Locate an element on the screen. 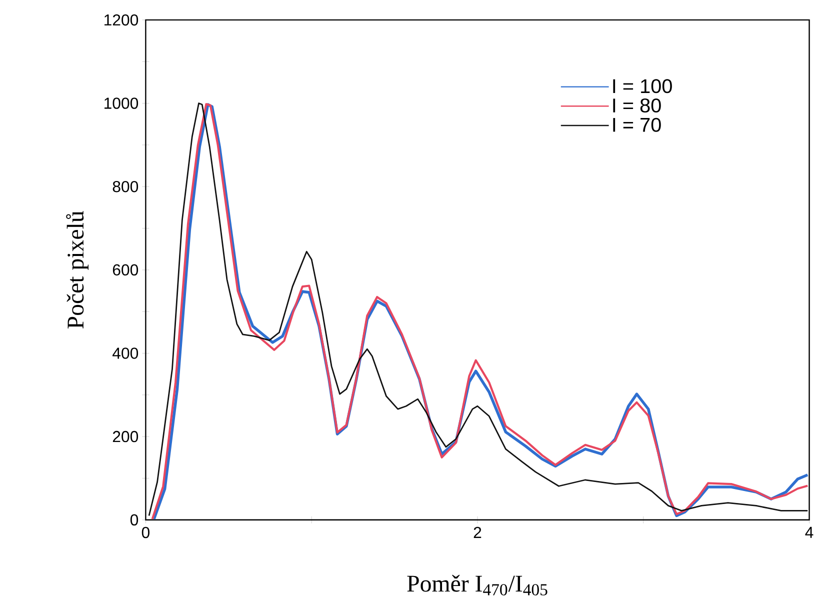 The width and height of the screenshot is (817, 615). y-axis-title: Počet pixelů is located at coordinates (77, 270).